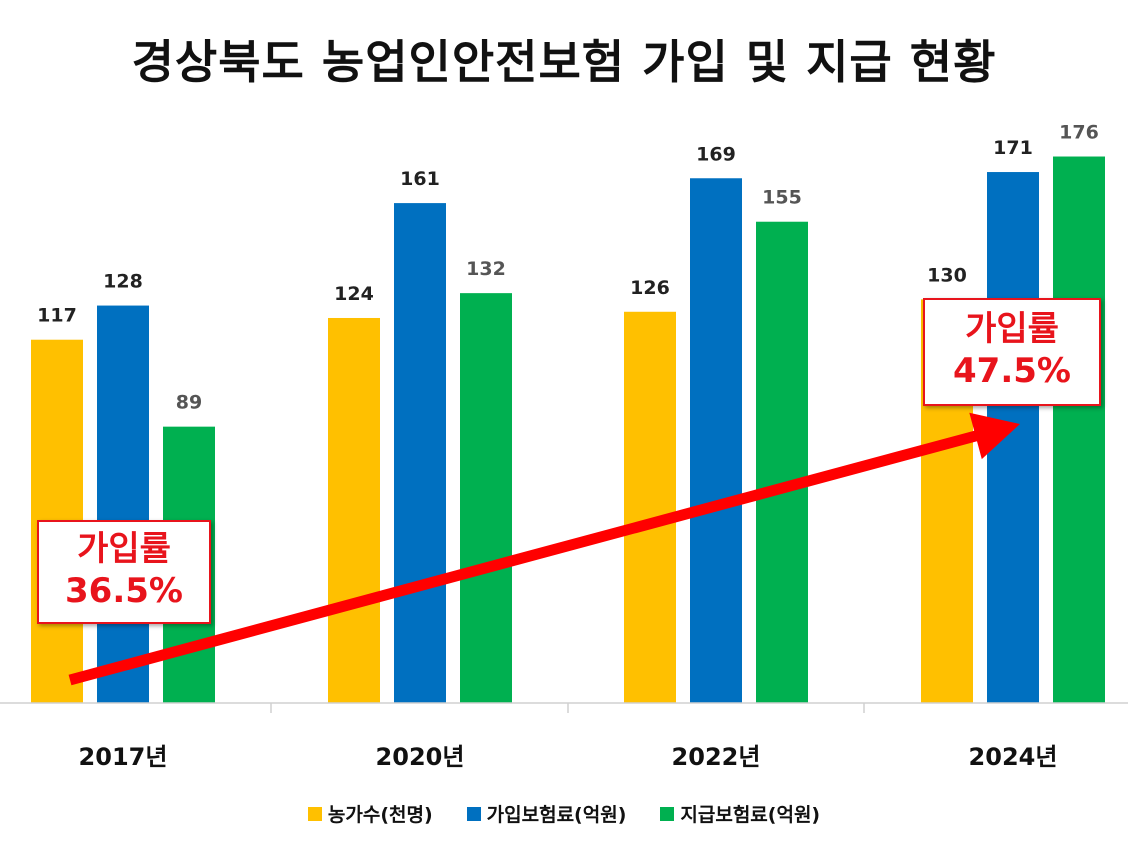 The height and width of the screenshot is (850, 1128). What do you see at coordinates (1012, 371) in the screenshot?
I see `rate-callout-value: 47.5%` at bounding box center [1012, 371].